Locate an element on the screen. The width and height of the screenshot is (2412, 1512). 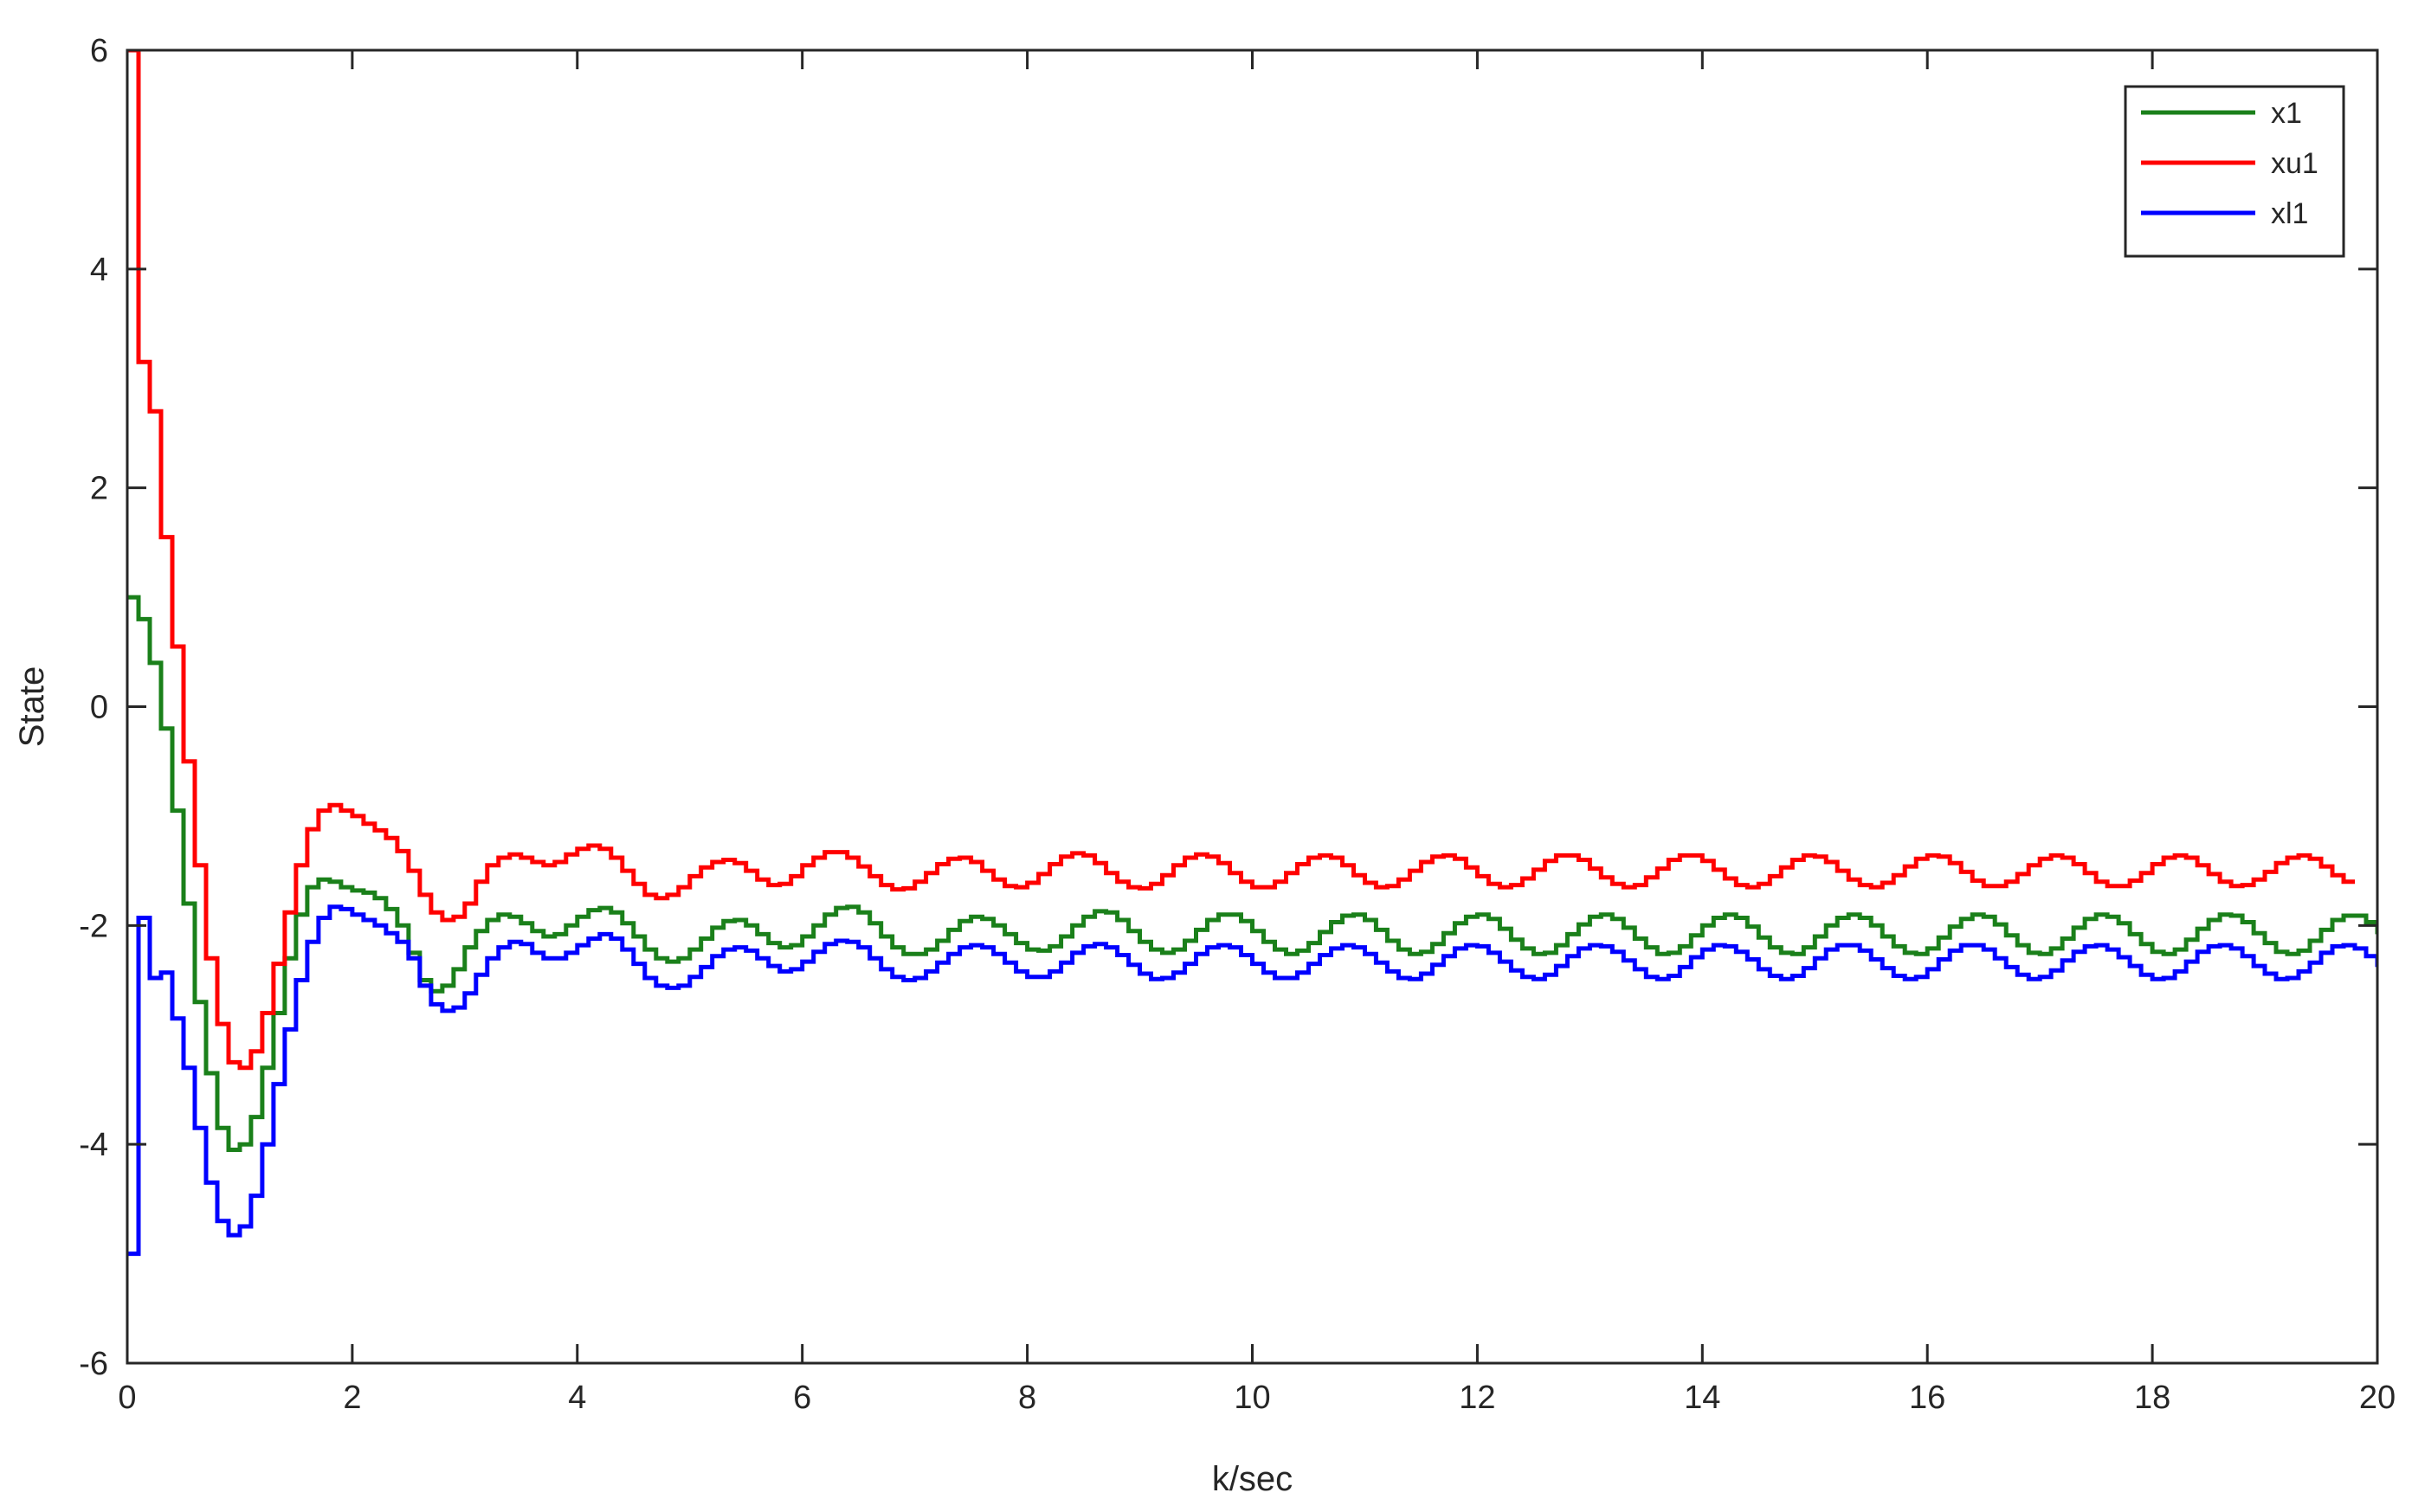
y-tick-label: 0 is located at coordinates (99, 708).